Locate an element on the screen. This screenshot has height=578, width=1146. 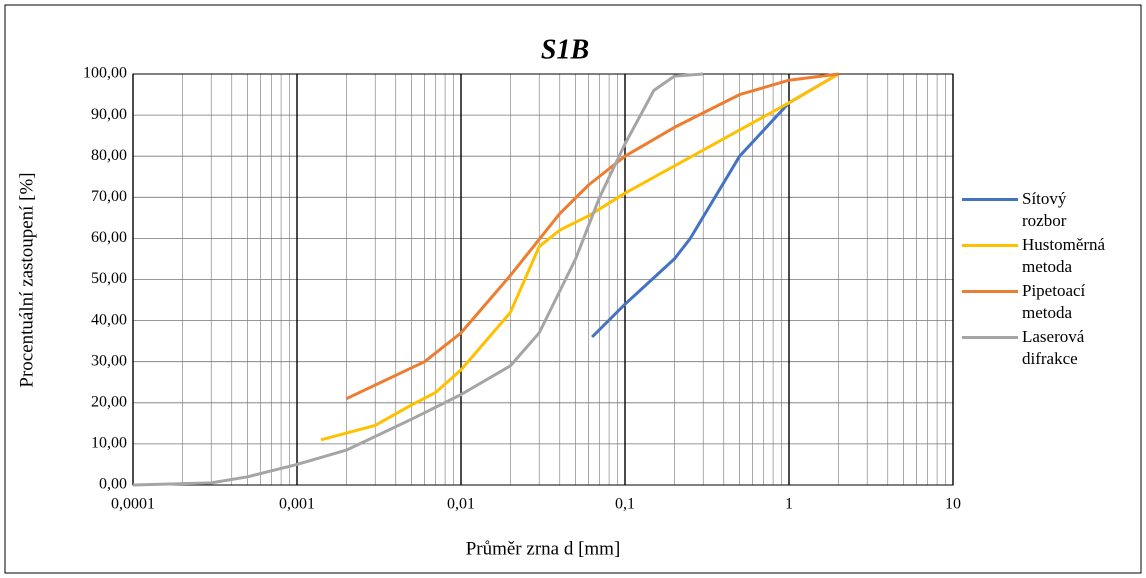
legend-entry: Hustoměrná metoda is located at coordinates (1052, 256).